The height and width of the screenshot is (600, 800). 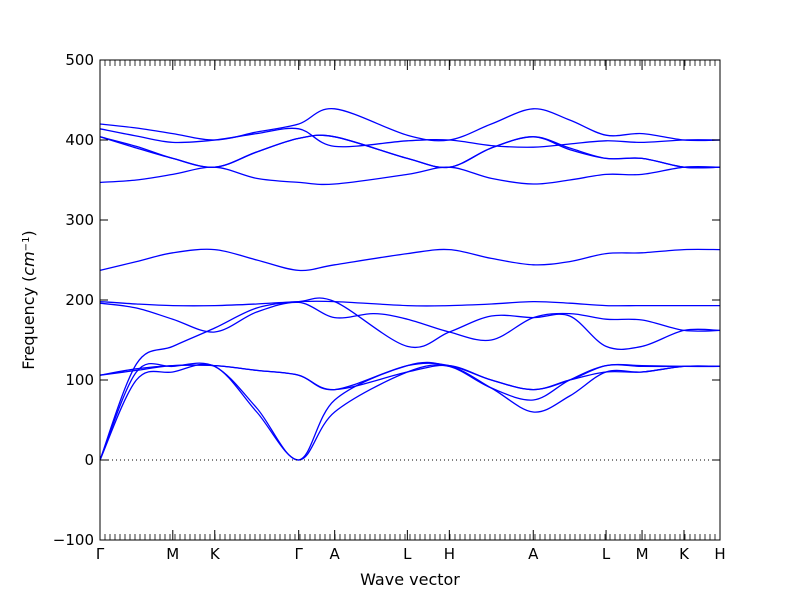 I want to click on y-tick-label: 400, so click(x=79, y=140).